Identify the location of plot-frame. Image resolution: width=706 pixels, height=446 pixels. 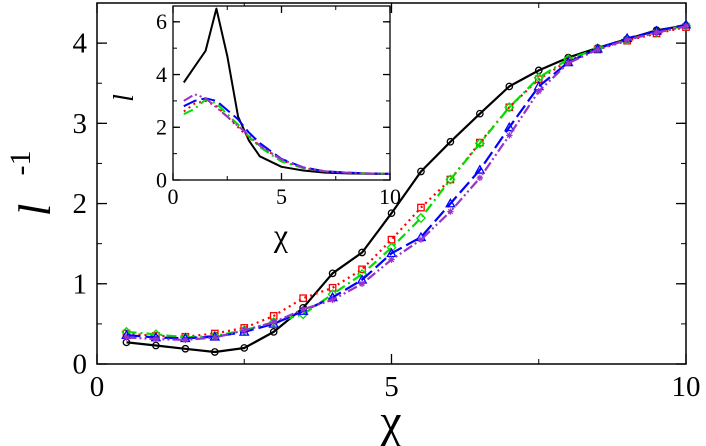
(281, 93).